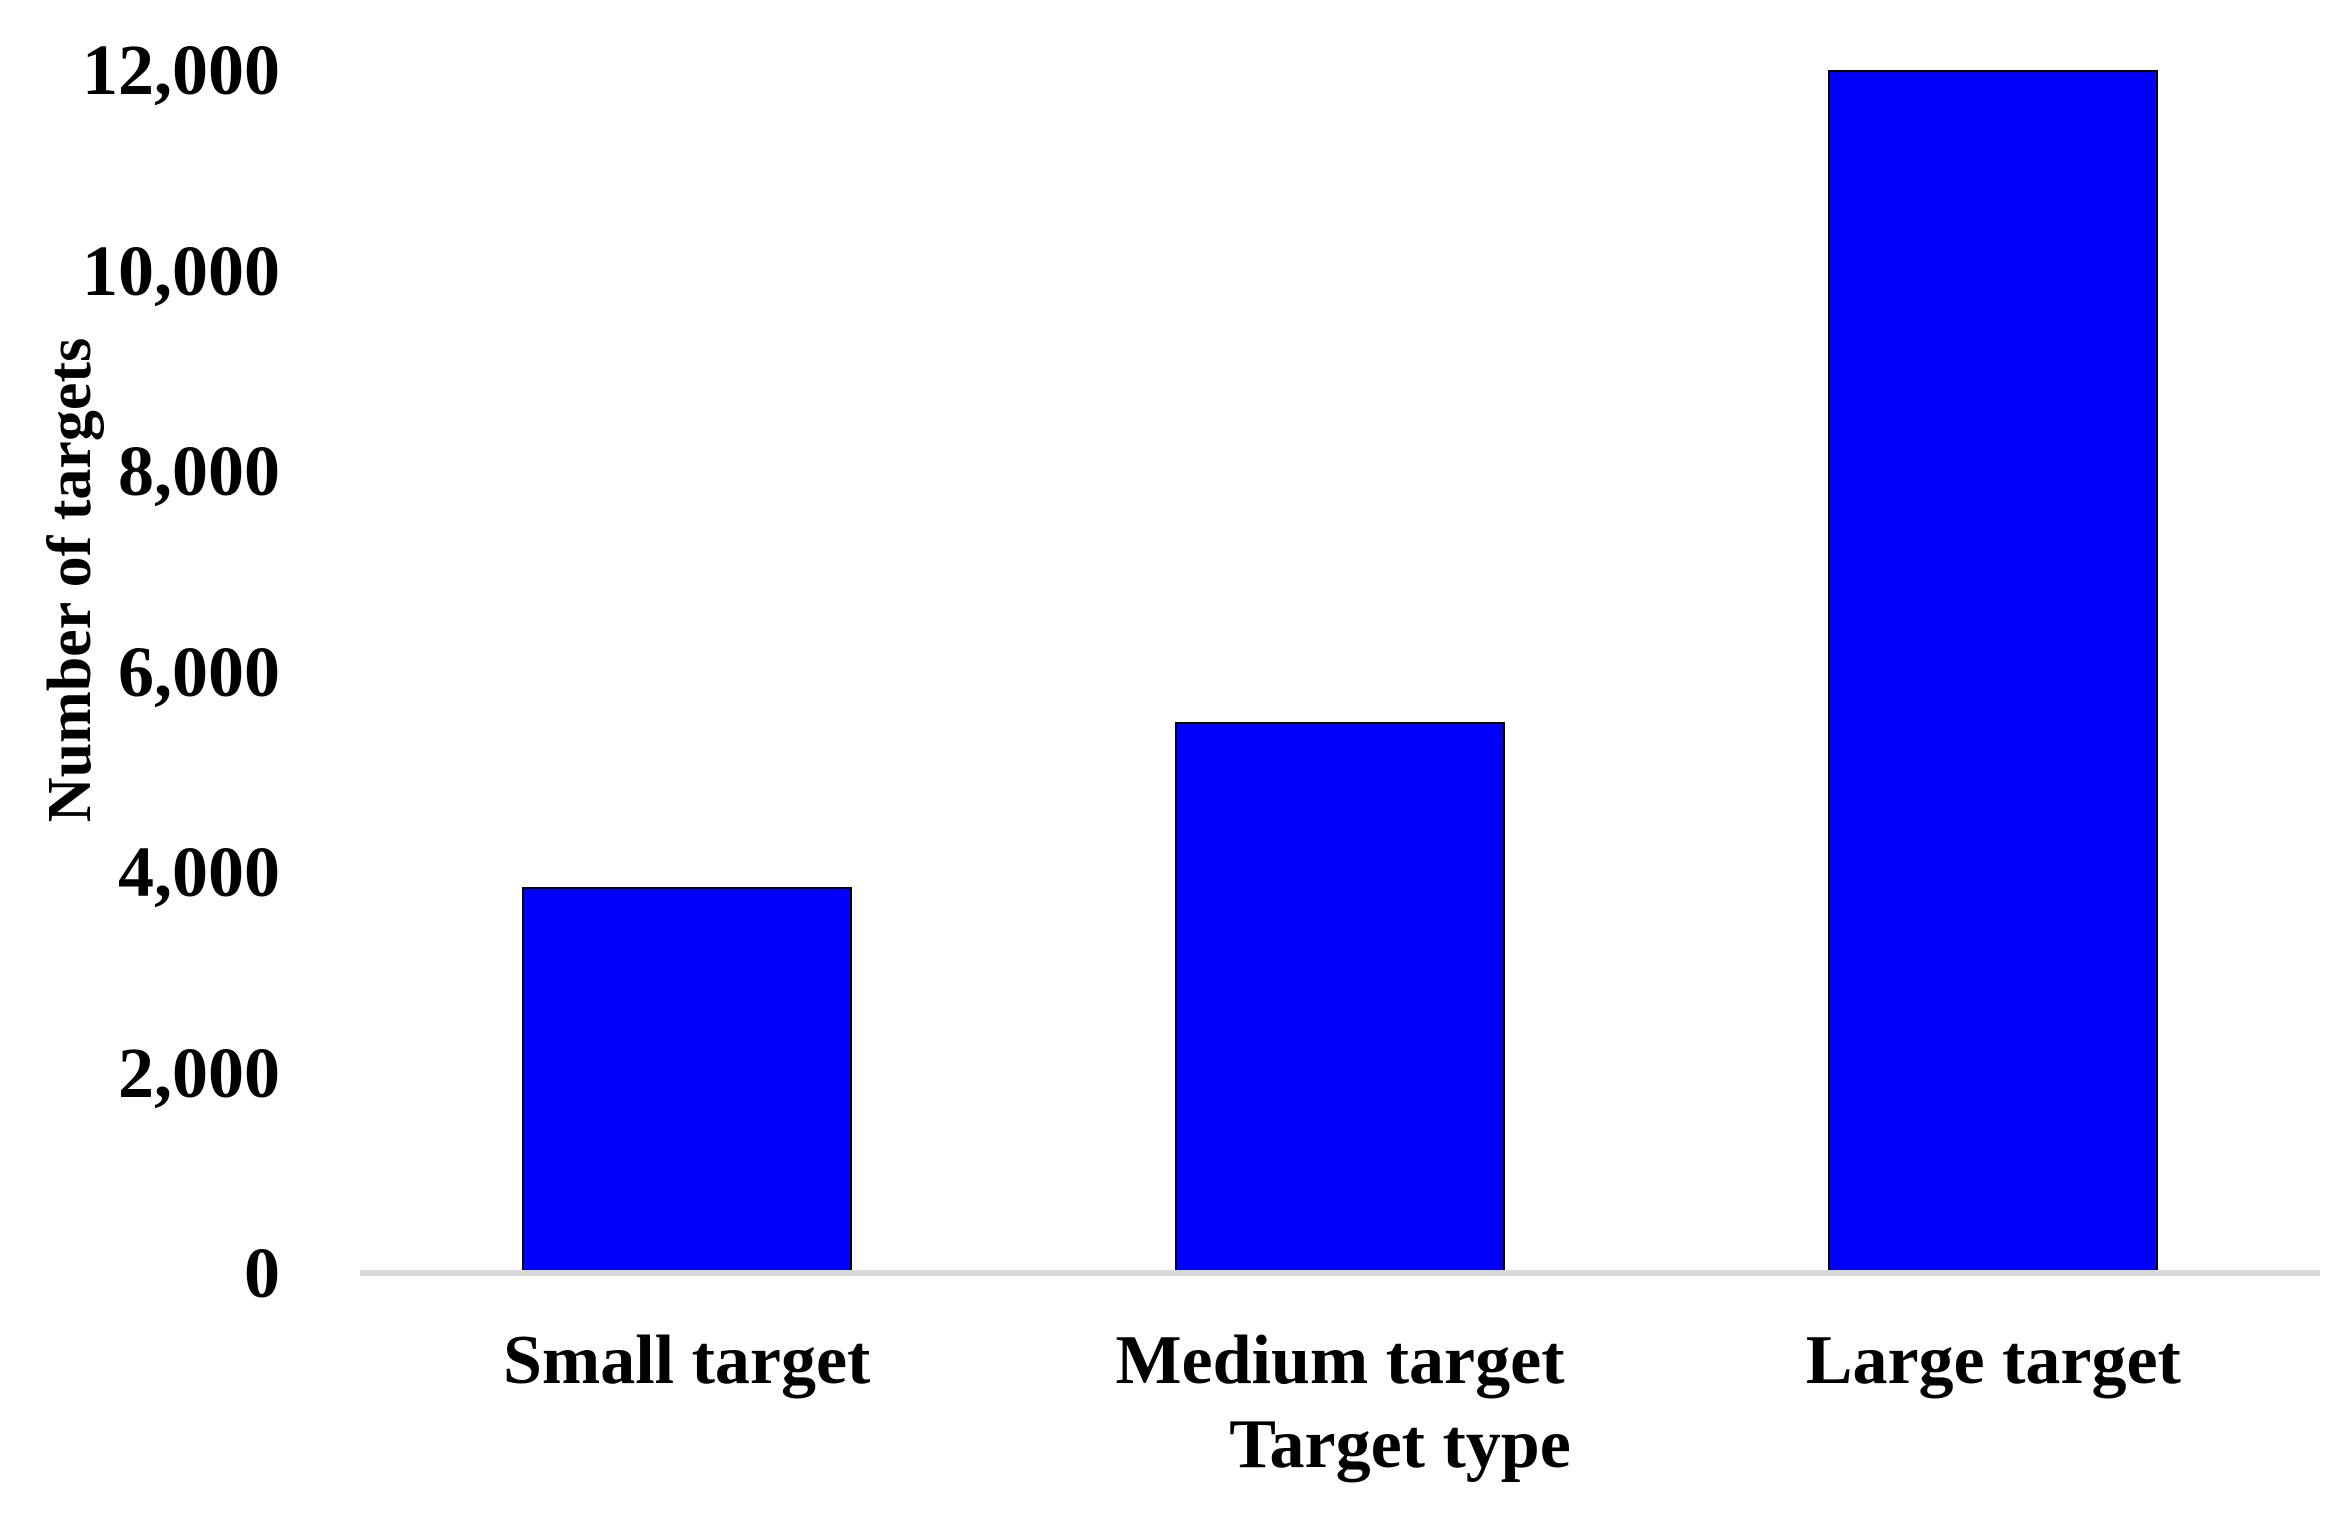  What do you see at coordinates (686, 1360) in the screenshot?
I see `x-category-label-small-target: Small target` at bounding box center [686, 1360].